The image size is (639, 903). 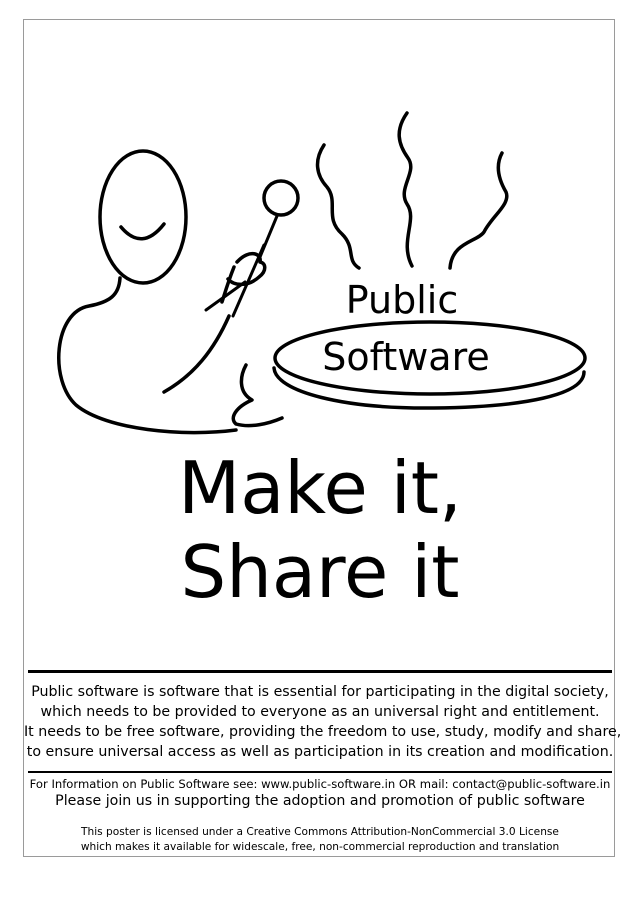 I want to click on brand-line-2: Software, so click(x=406, y=357).